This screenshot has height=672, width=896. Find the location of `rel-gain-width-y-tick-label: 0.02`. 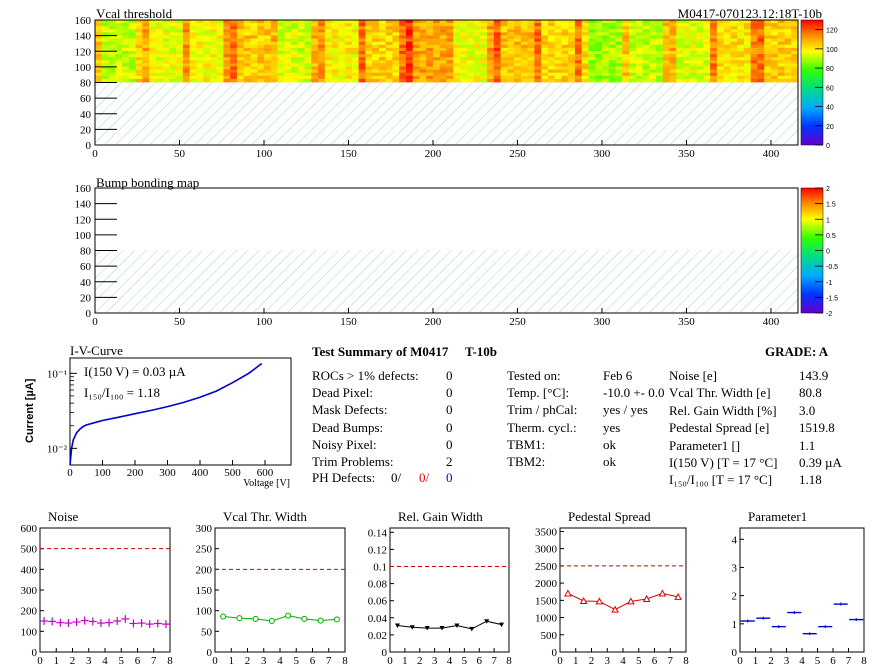

rel-gain-width-y-tick-label: 0.02 is located at coordinates (377, 636).